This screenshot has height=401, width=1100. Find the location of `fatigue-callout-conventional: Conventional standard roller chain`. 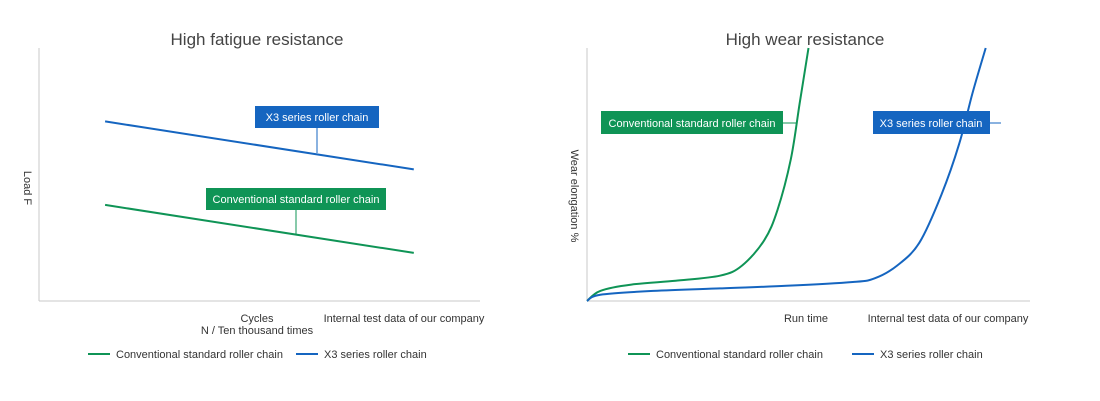

fatigue-callout-conventional: Conventional standard roller chain is located at coordinates (296, 211).